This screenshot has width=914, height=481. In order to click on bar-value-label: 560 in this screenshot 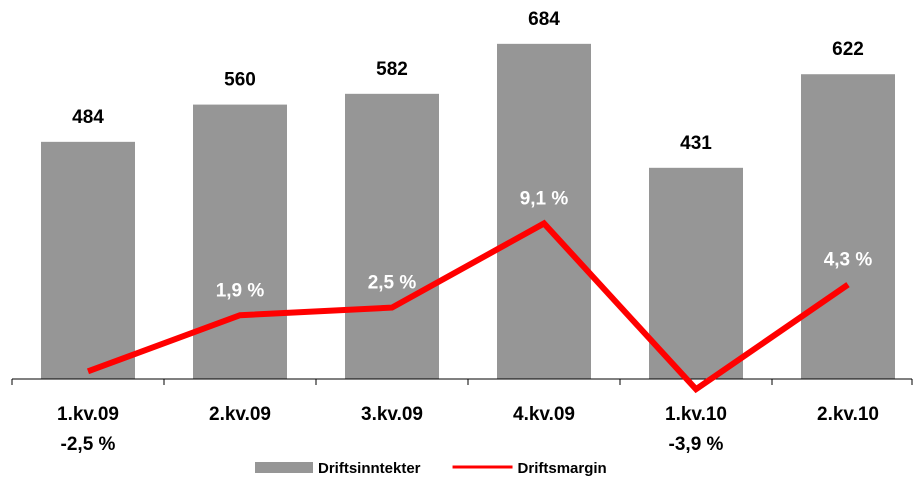, I will do `click(240, 80)`.